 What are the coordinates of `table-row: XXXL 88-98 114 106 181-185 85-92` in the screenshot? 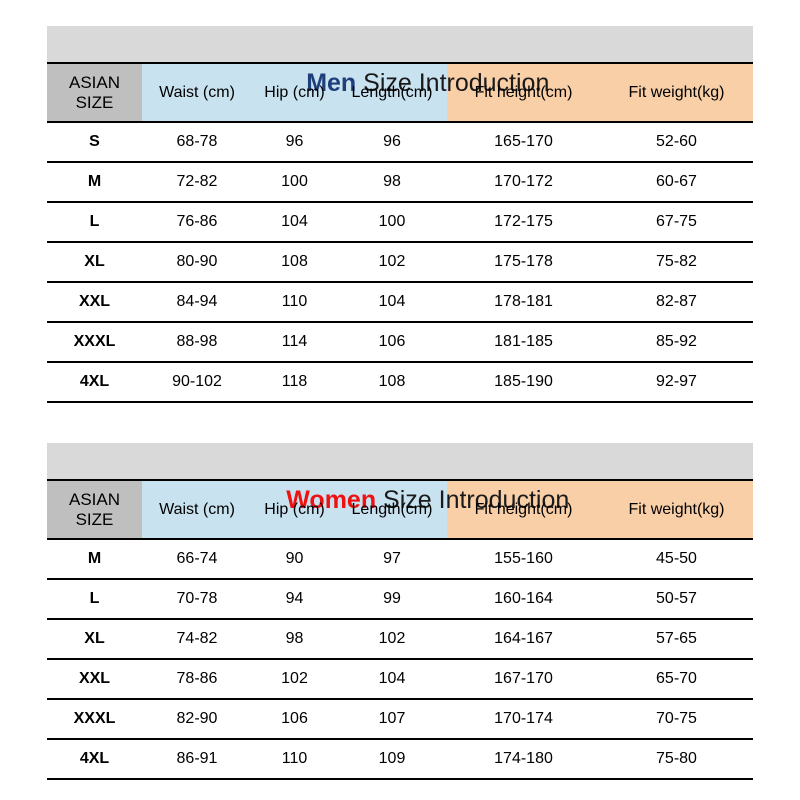 It's located at (400, 342).